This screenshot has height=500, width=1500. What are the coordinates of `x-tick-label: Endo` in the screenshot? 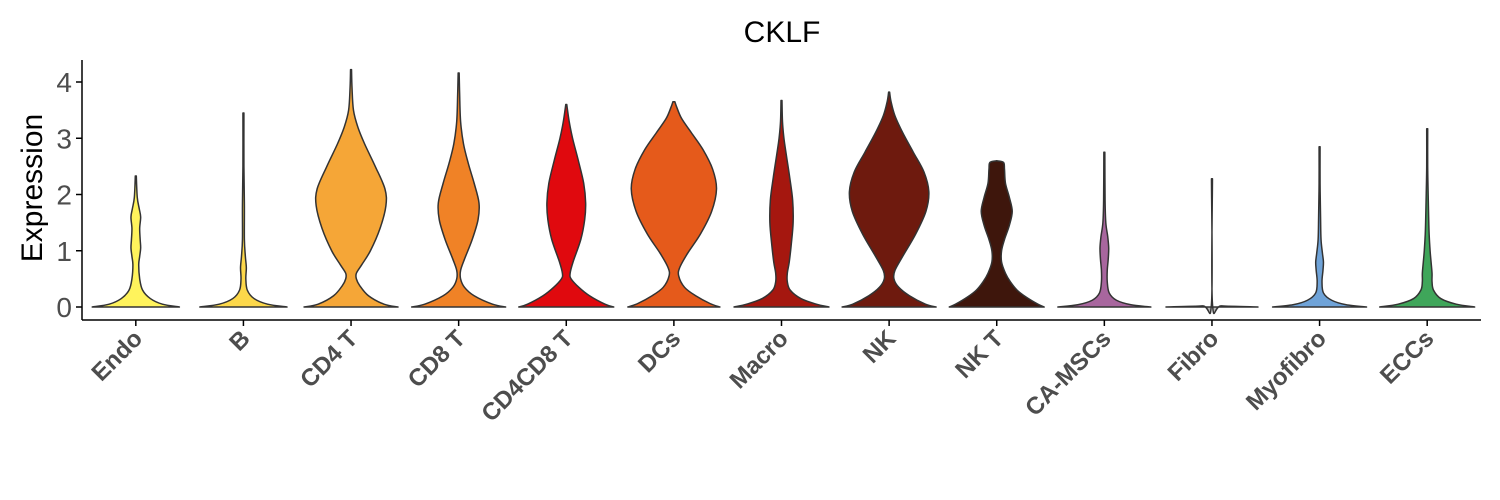 It's located at (118, 356).